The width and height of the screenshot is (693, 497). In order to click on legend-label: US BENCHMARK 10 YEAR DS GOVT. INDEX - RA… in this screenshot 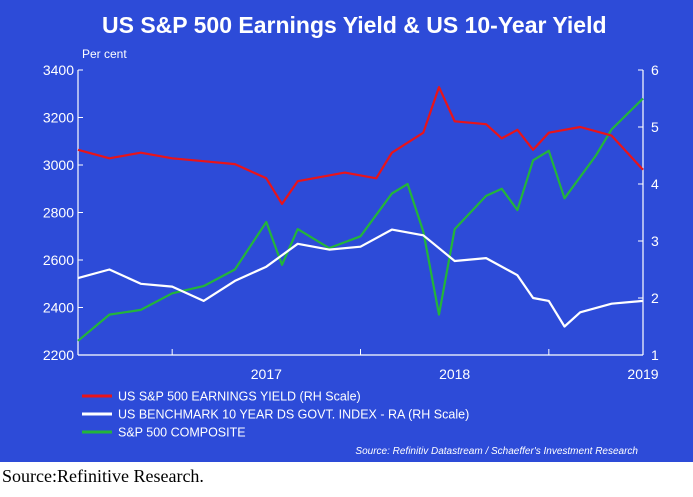, I will do `click(293, 415)`.